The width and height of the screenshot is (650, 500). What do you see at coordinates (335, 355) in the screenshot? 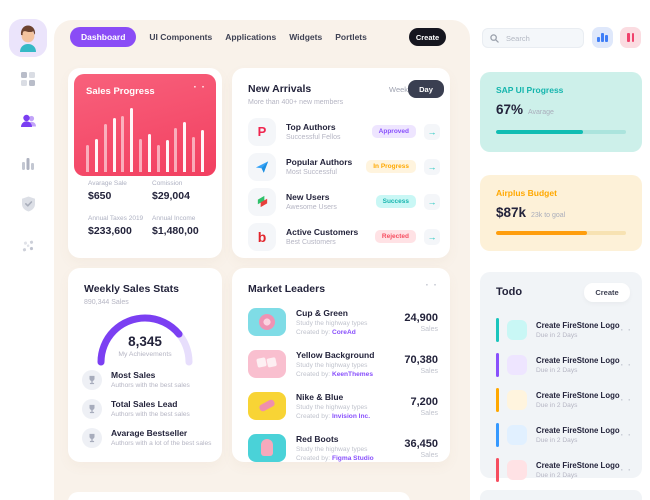
I see `item-title: Yellow Background` at bounding box center [335, 355].